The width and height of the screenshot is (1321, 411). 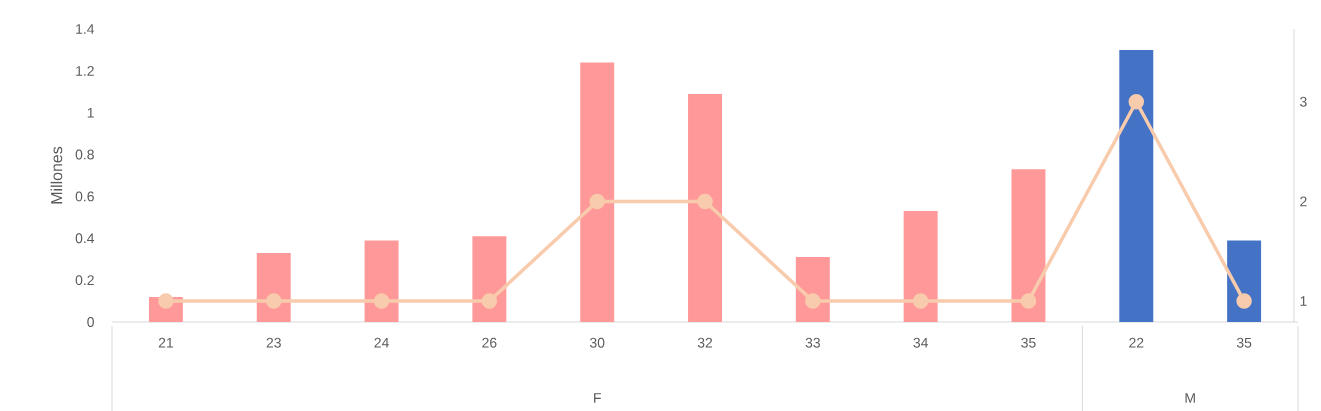 What do you see at coordinates (85, 238) in the screenshot?
I see `y-tick-label: 0.4` at bounding box center [85, 238].